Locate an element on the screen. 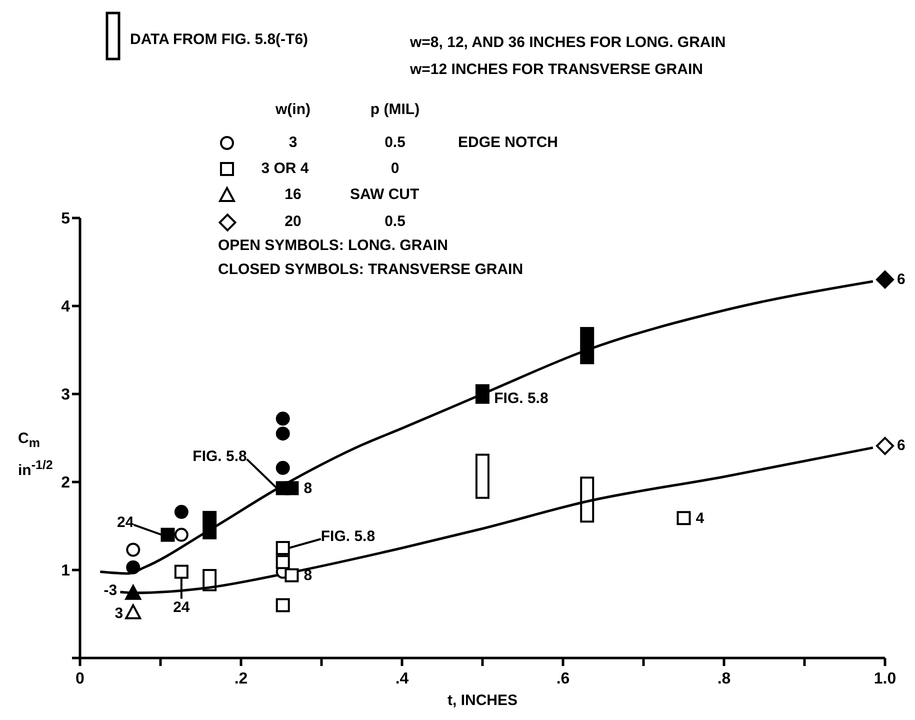 Image resolution: width=915 pixels, height=720 pixels. text: EDGE NOTCH is located at coordinates (508, 142).